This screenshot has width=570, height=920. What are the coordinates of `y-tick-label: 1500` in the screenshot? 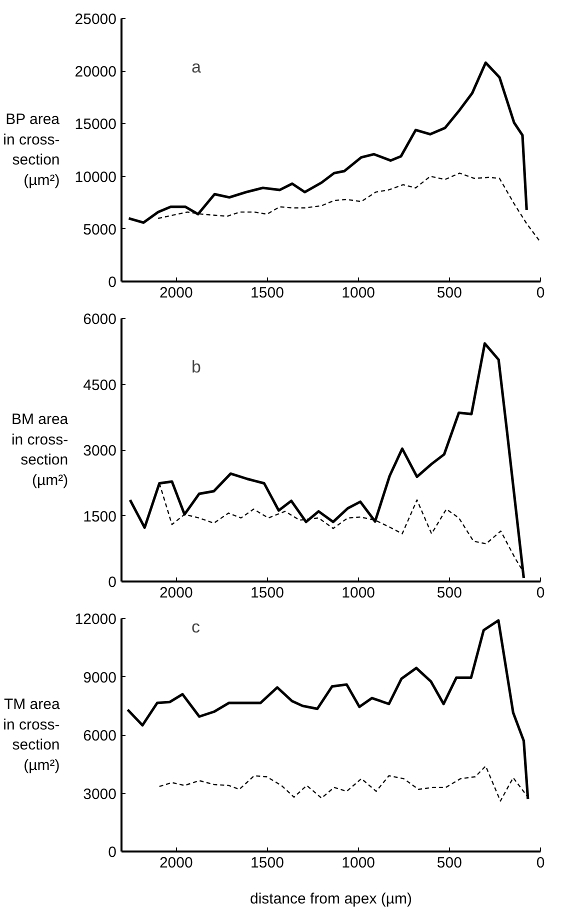 It's located at (100, 517).